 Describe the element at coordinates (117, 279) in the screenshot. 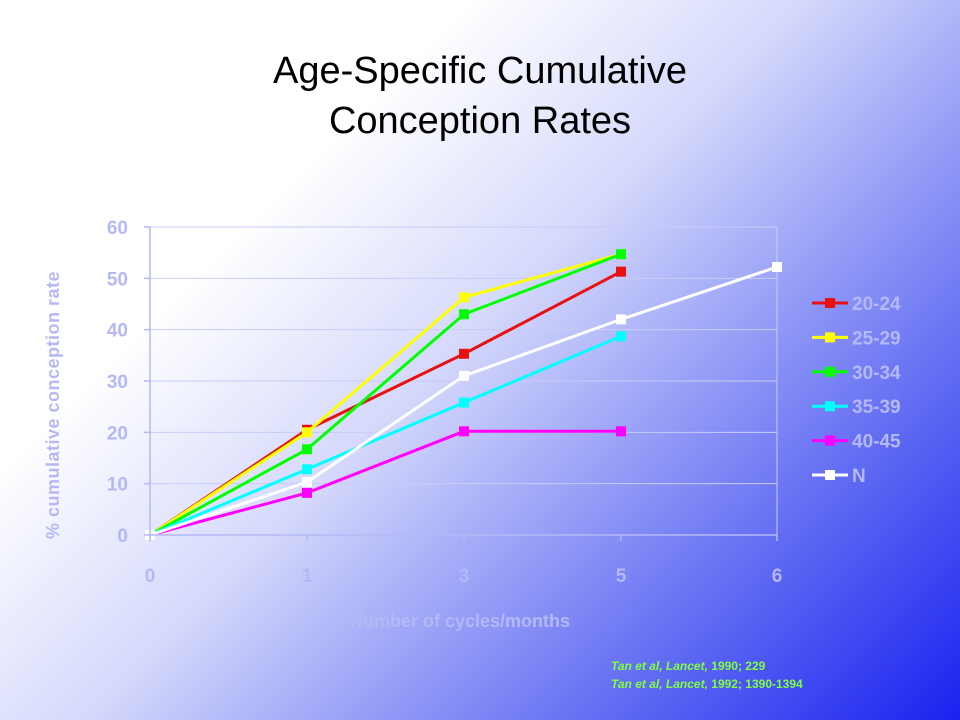

I see `y-tick-label-50: 50` at that location.